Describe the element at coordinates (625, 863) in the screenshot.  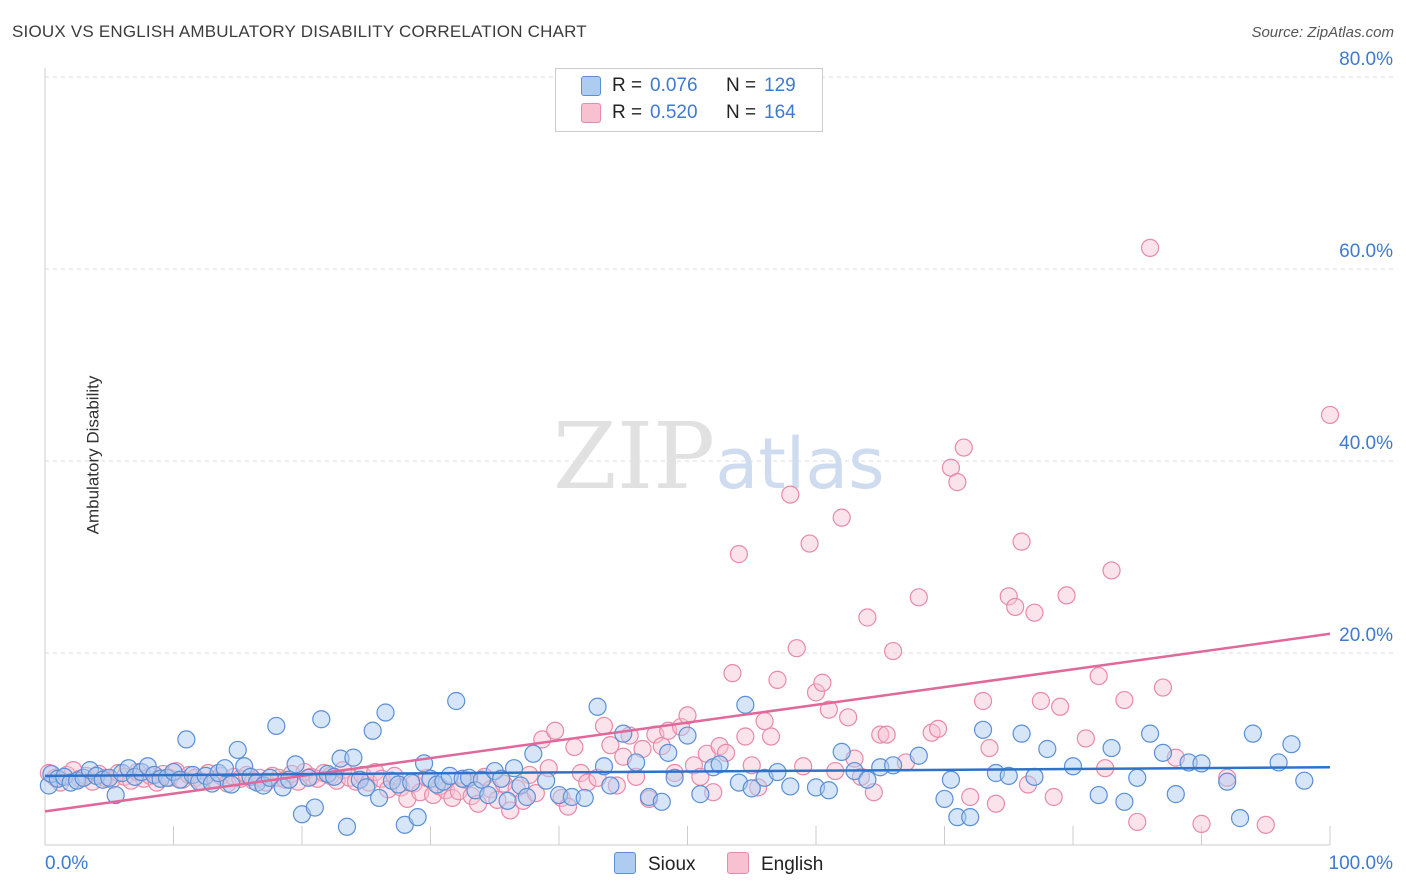
I see `bottom-legend-swatch-sioux` at that location.